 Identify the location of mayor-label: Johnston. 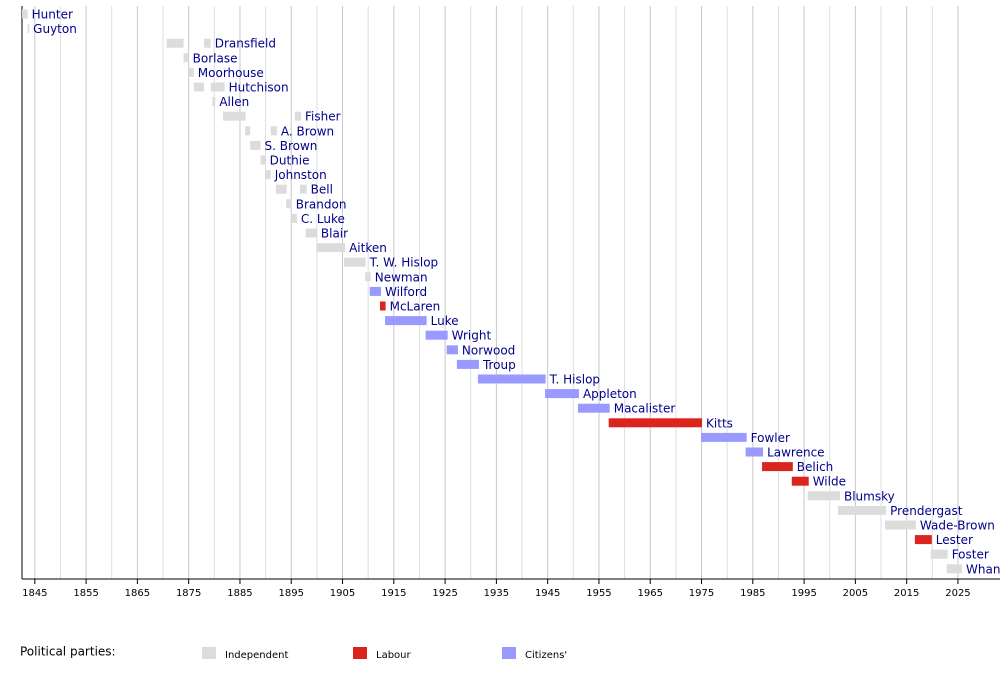
(300, 175).